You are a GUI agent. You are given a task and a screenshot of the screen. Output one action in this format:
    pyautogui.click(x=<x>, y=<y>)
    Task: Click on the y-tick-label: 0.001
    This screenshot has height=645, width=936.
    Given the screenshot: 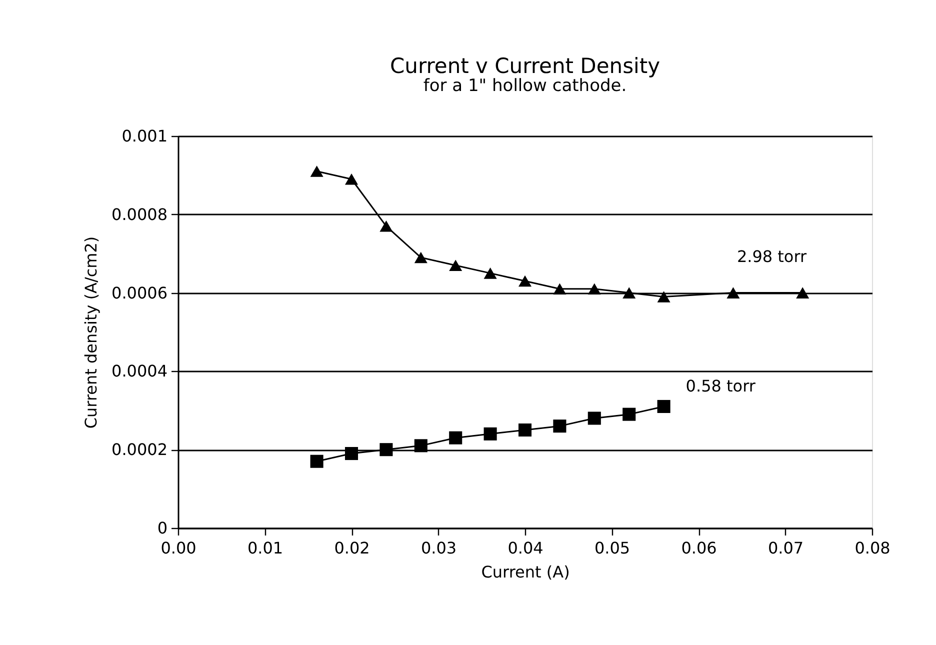 What is the action you would take?
    pyautogui.click(x=145, y=136)
    